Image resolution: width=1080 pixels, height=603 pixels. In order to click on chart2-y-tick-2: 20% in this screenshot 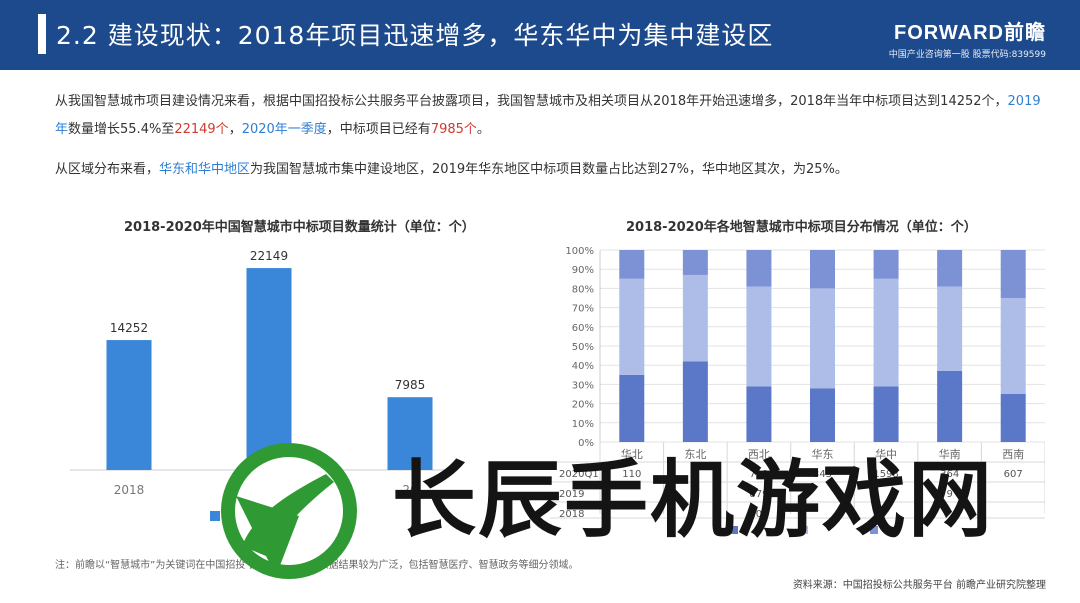, I will do `click(583, 405)`.